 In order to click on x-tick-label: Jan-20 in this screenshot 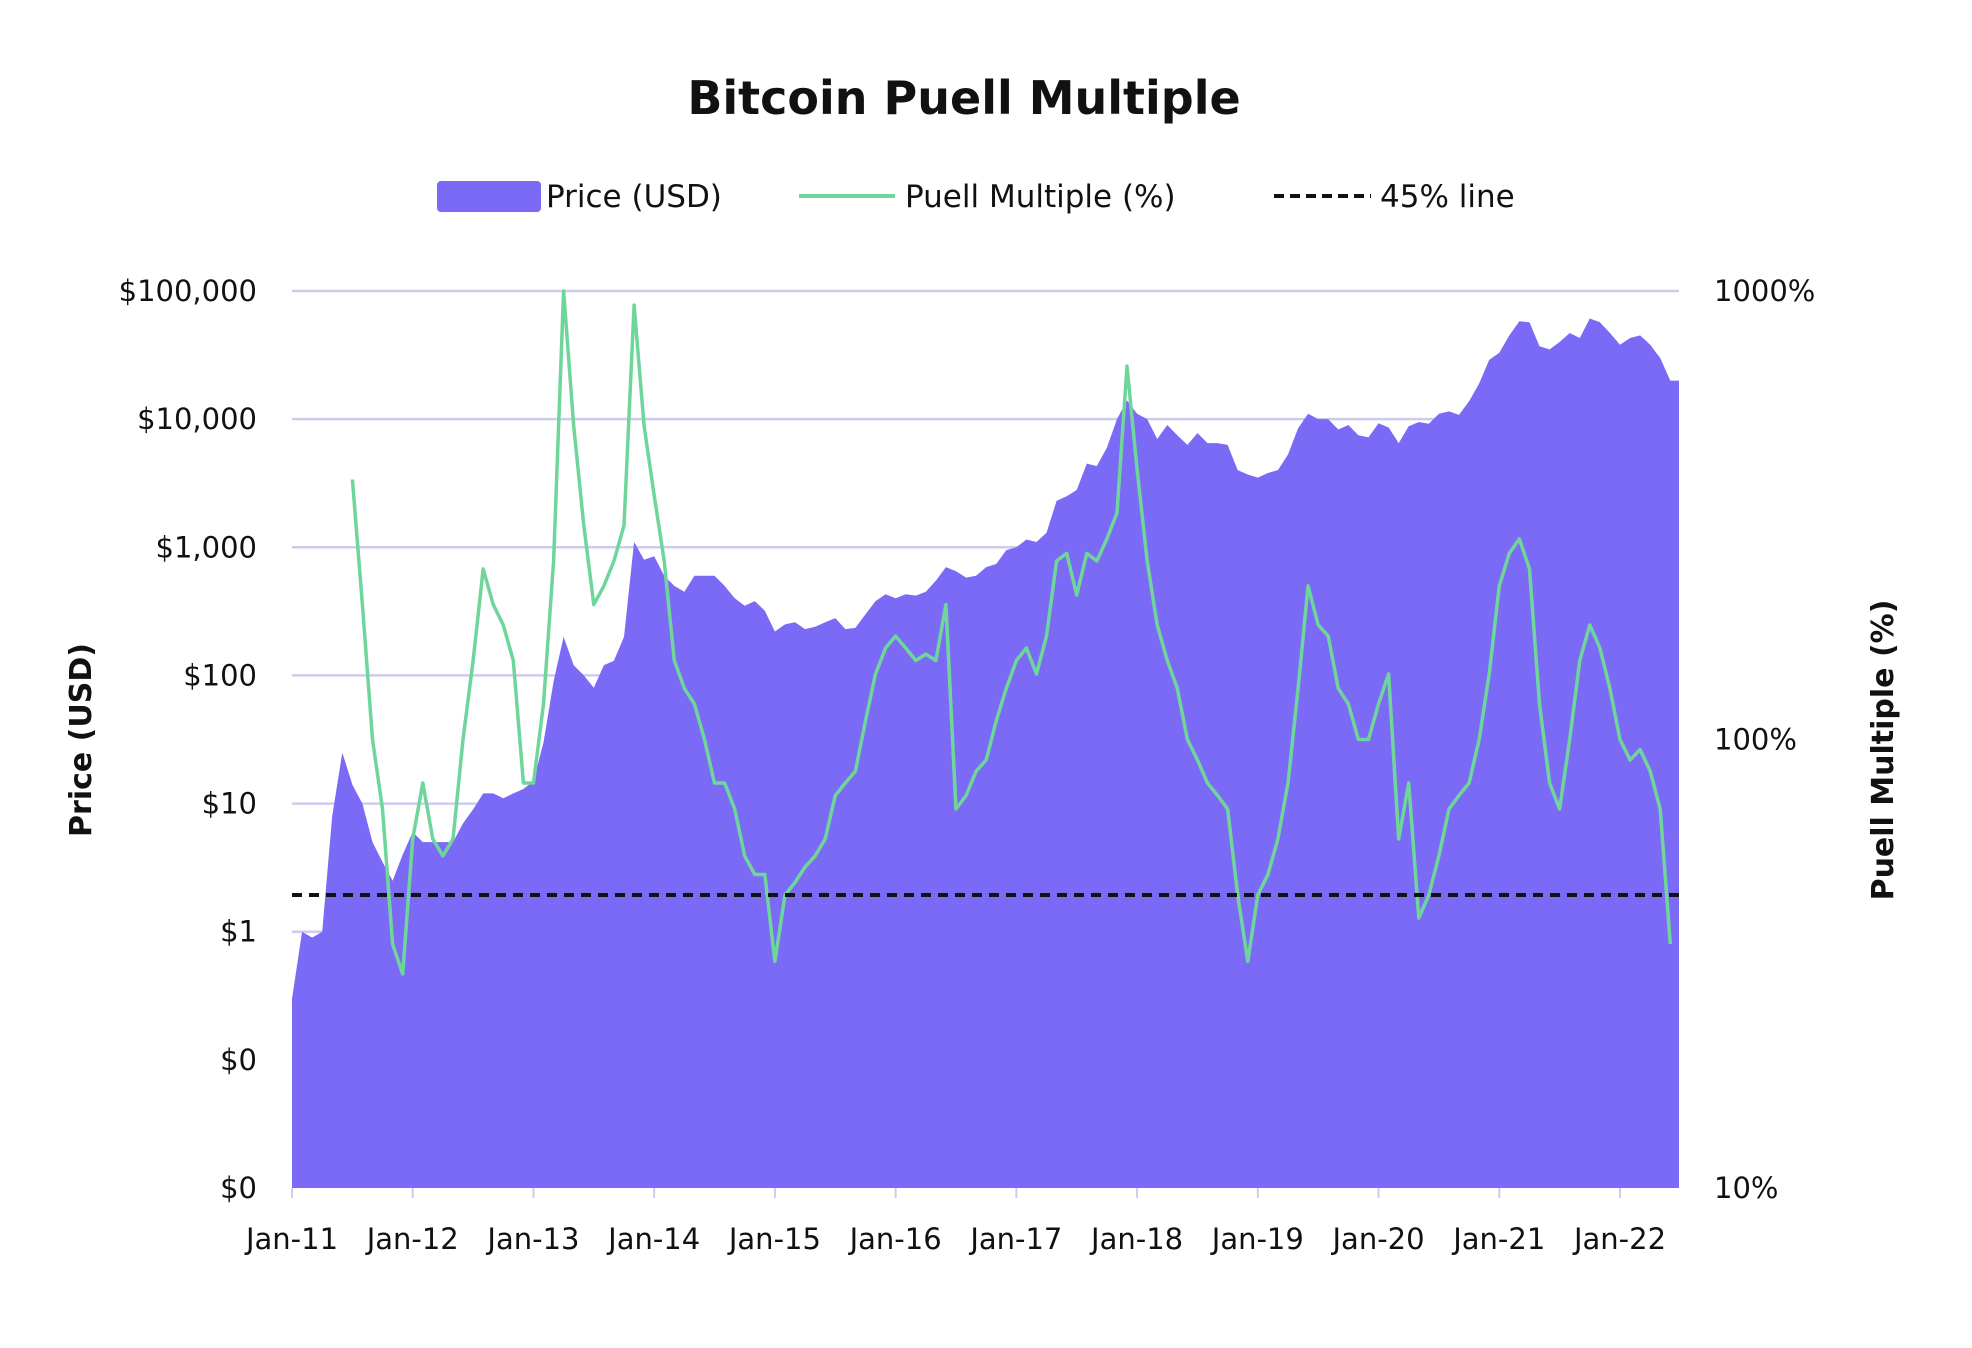, I will do `click(1378, 1239)`.